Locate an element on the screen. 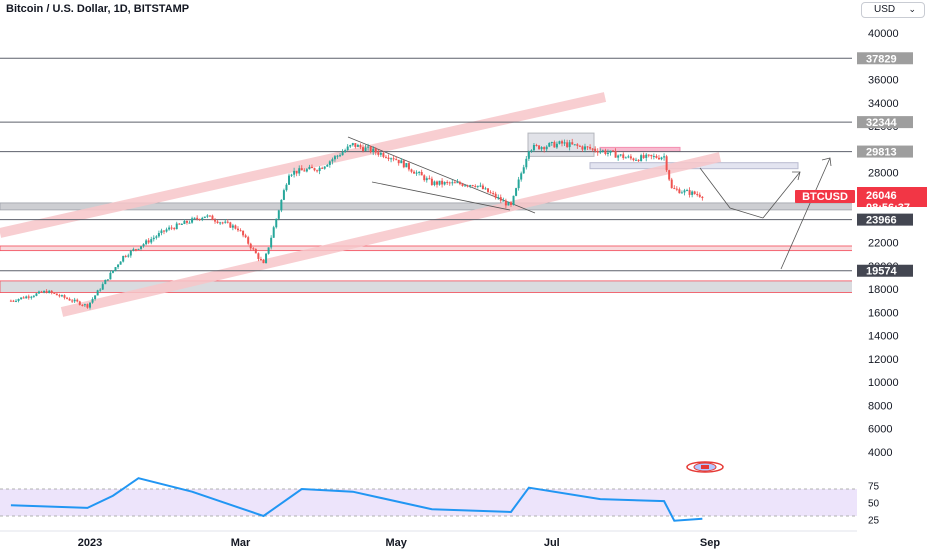  wedge-lower-line is located at coordinates (441, 196).